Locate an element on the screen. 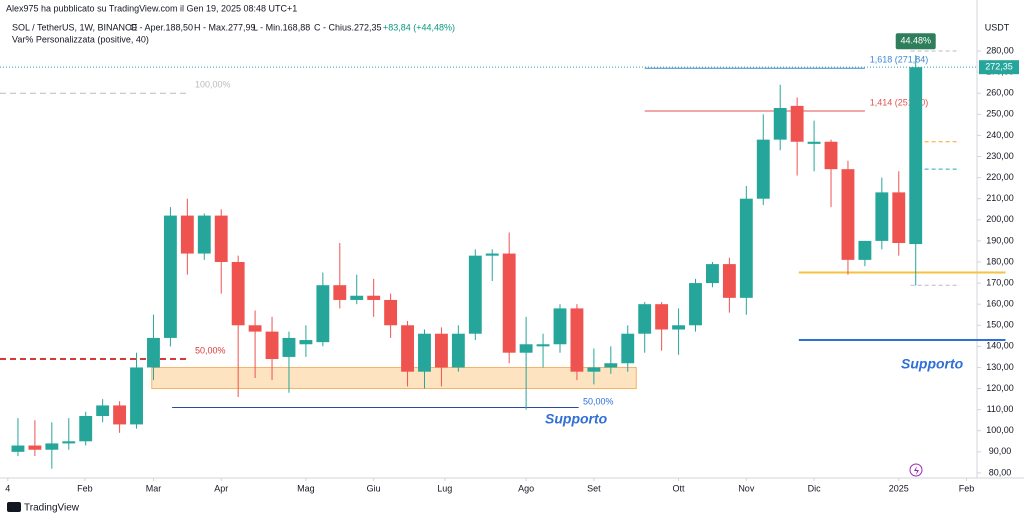  change-tag is located at coordinates (915, 41).